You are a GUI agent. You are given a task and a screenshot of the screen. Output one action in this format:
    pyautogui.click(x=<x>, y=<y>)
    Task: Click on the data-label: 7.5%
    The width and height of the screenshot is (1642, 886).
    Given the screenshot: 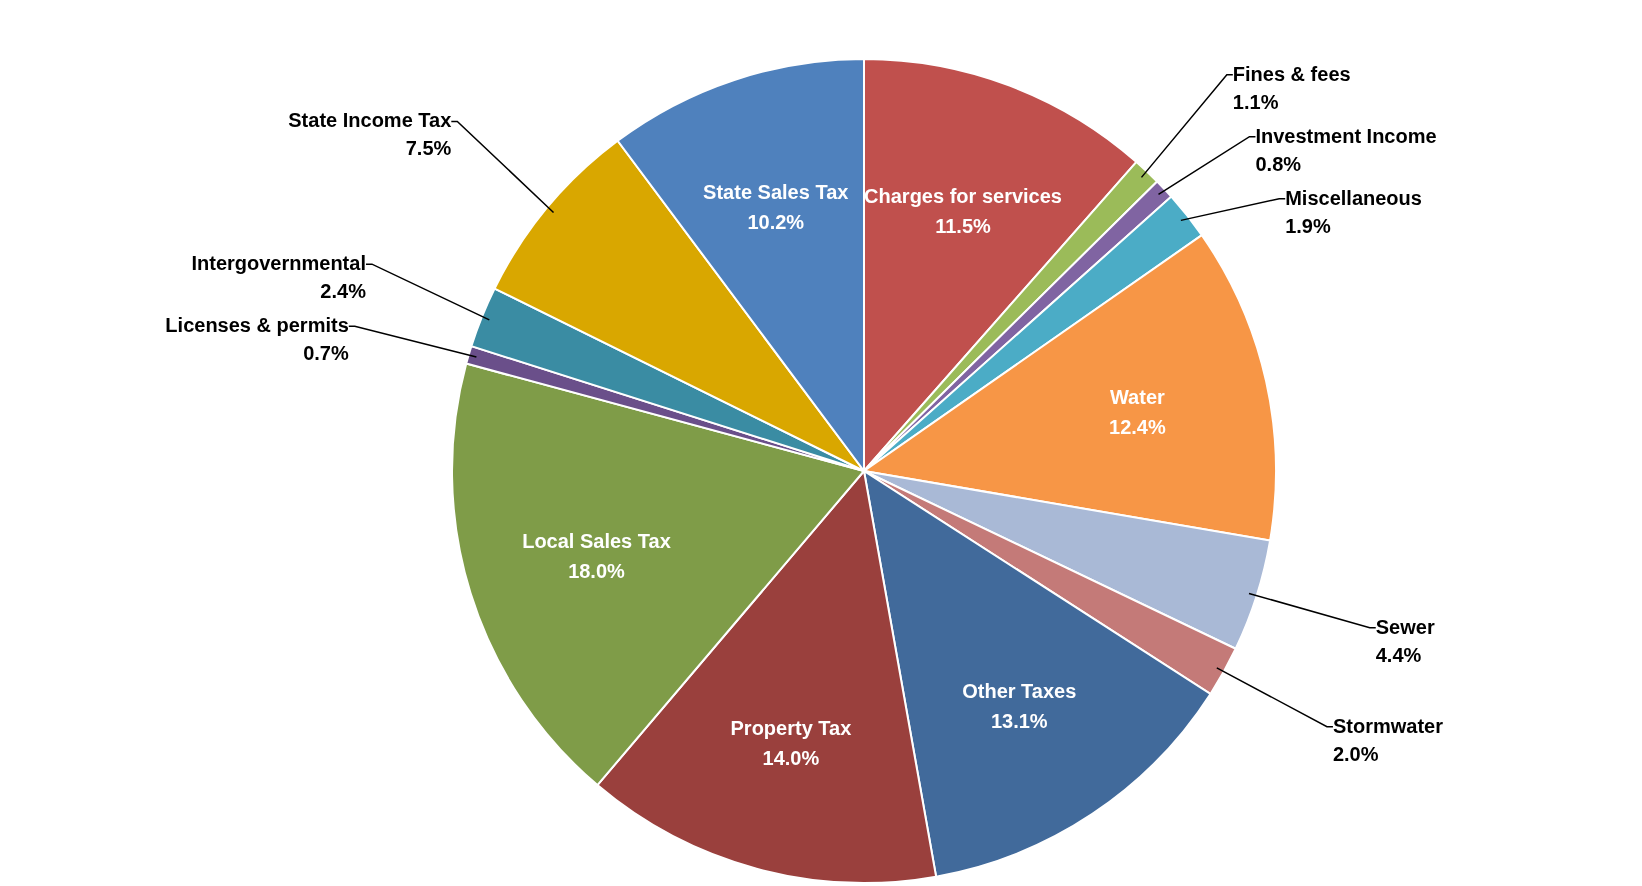 What is the action you would take?
    pyautogui.click(x=428, y=148)
    